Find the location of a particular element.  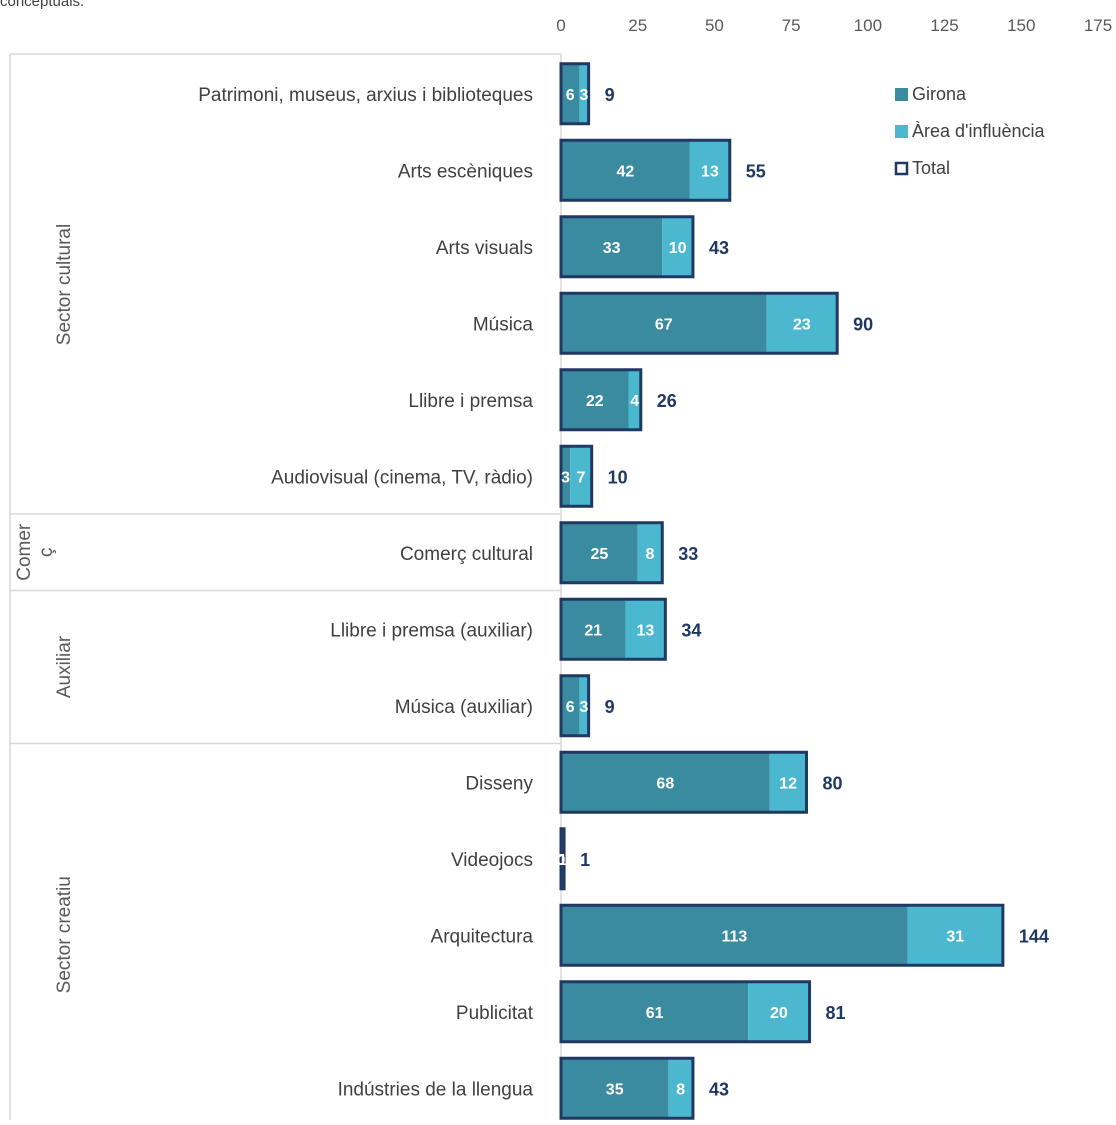

category-label: Comerç cultural is located at coordinates (466, 554).